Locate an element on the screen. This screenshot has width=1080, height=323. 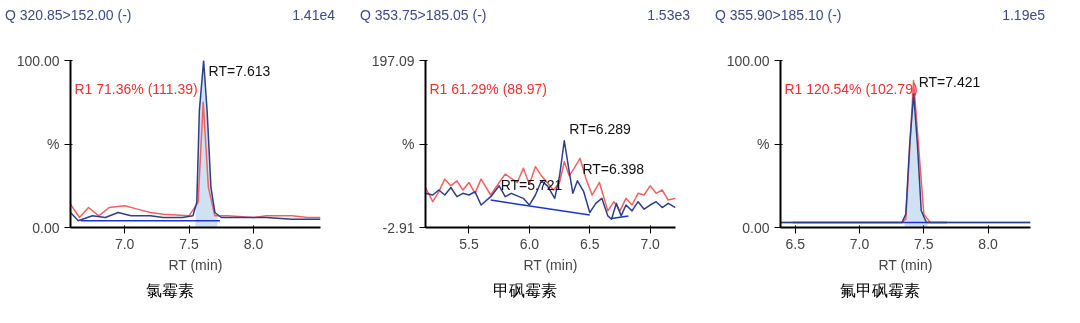
y-tick-label: -2.91 is located at coordinates (398, 227).